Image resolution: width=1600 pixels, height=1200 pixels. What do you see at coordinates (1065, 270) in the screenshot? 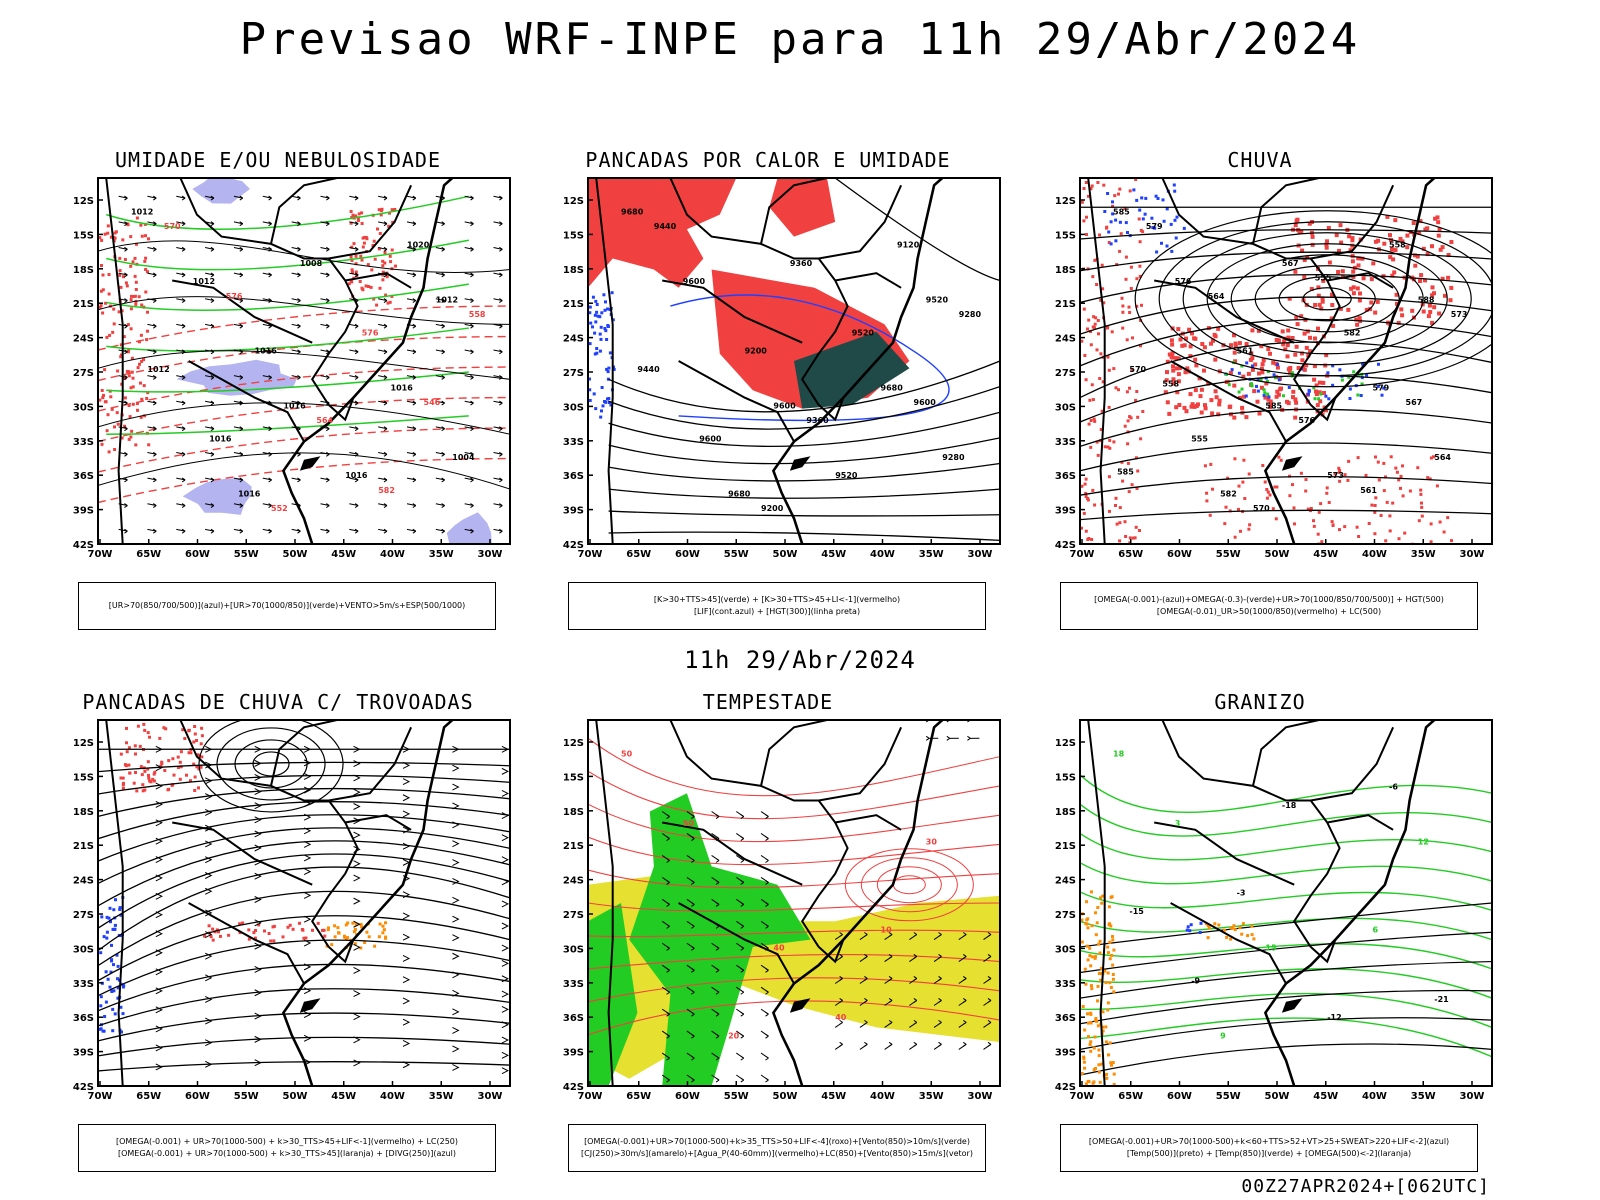
I see `lat-tick-label: 18S` at bounding box center [1065, 270].